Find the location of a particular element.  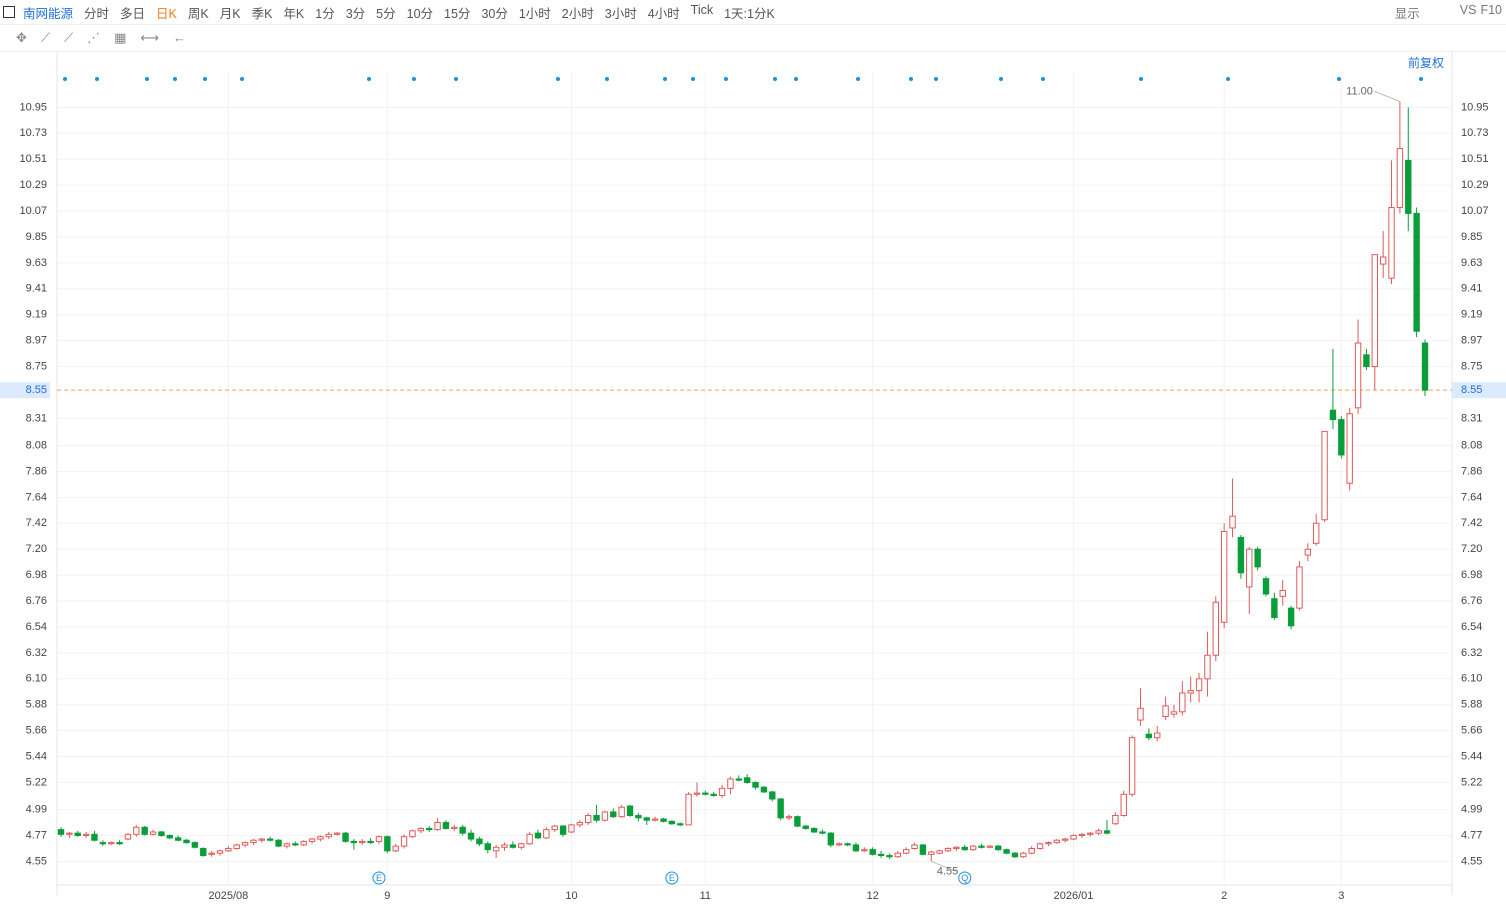

y-tick-label: 10.51 is located at coordinates (33, 159).